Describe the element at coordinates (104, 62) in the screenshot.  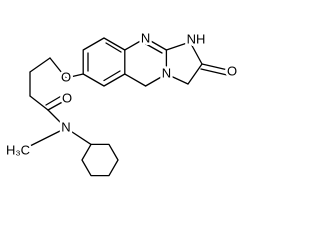
I see `benzene-ring` at that location.